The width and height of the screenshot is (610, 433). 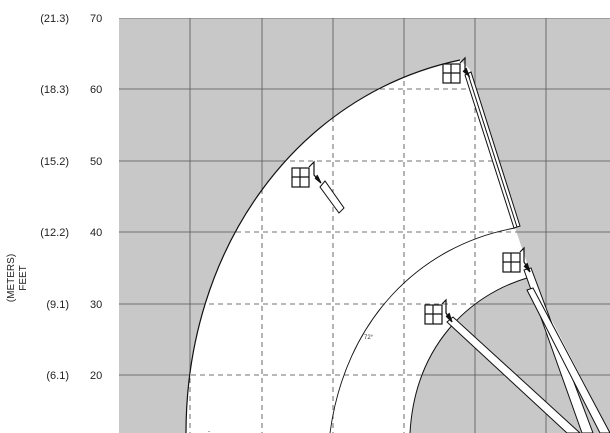 I want to click on y-tick-feet: 30, so click(x=96, y=305).